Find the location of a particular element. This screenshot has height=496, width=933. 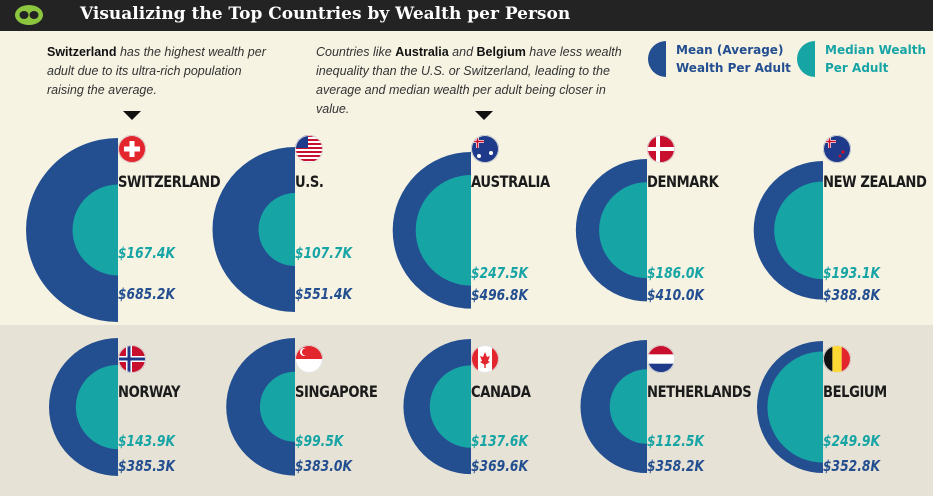

mean-value-denmark: $410.0K is located at coordinates (676, 295).